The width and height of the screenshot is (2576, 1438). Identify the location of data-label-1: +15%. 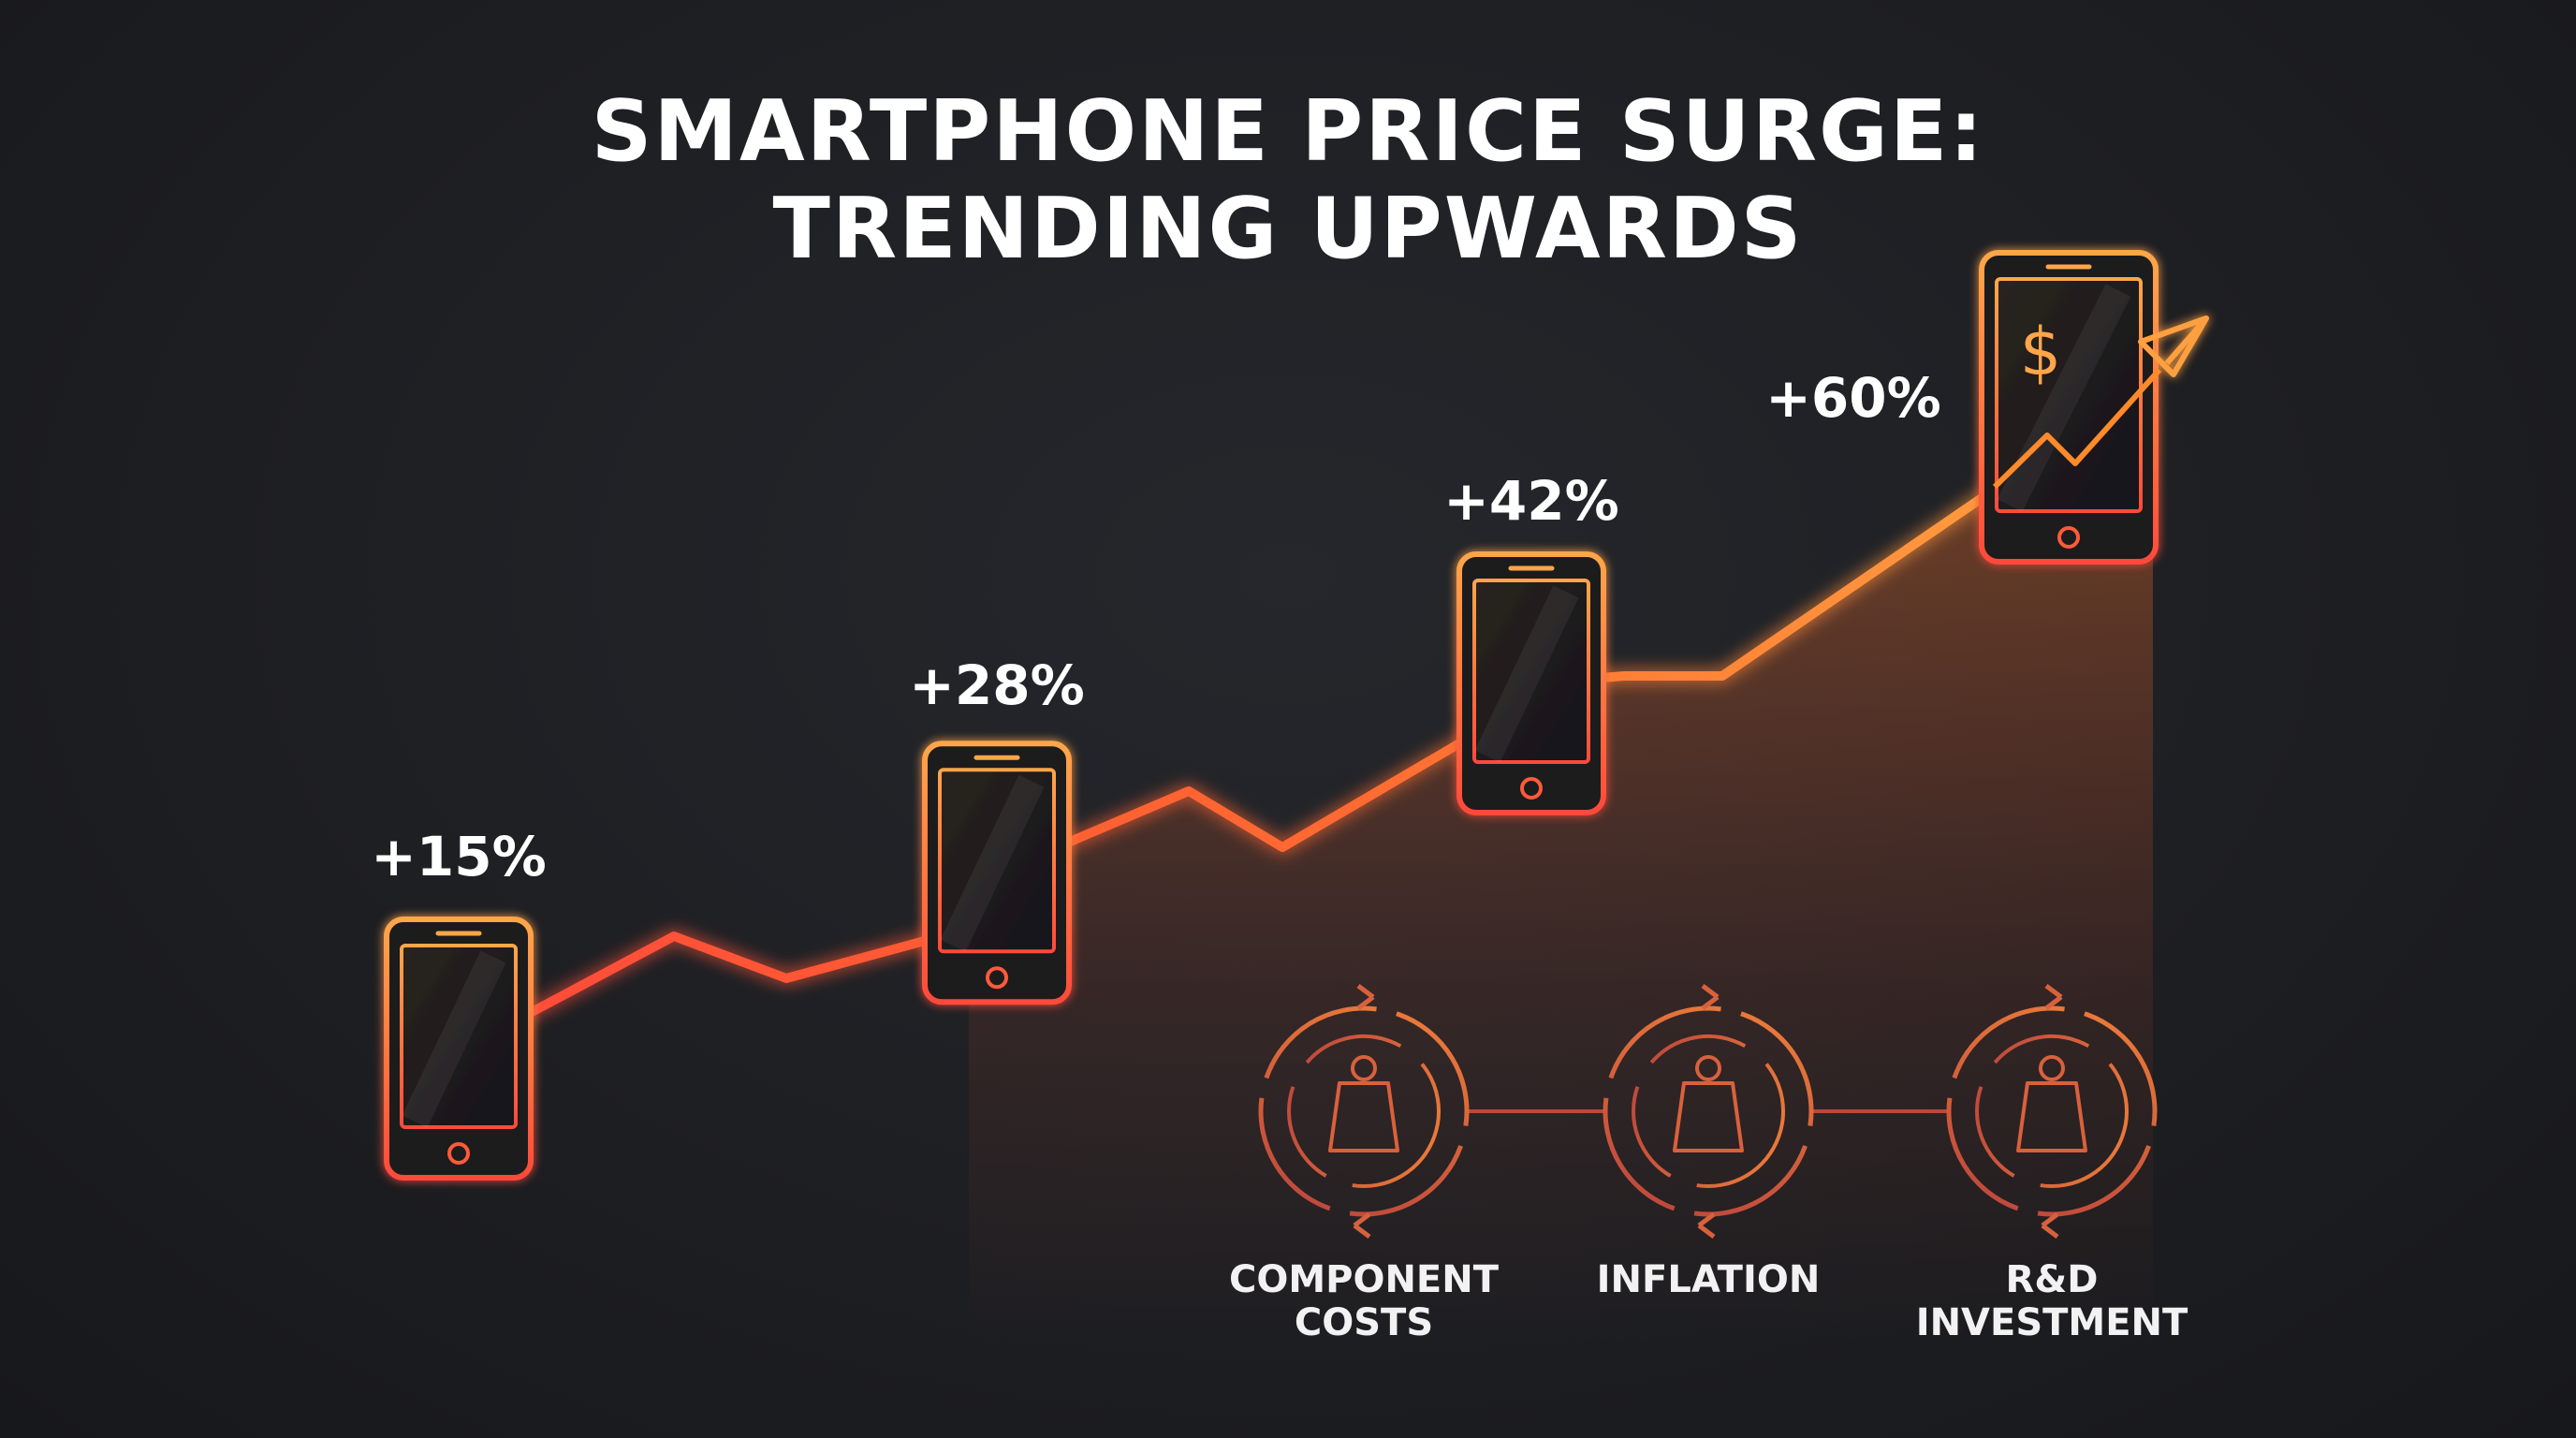
(458, 856).